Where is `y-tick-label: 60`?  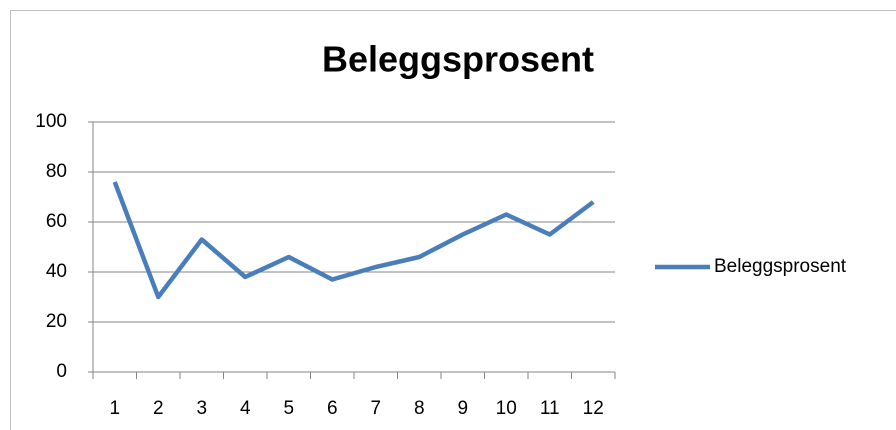
y-tick-label: 60 is located at coordinates (56, 221).